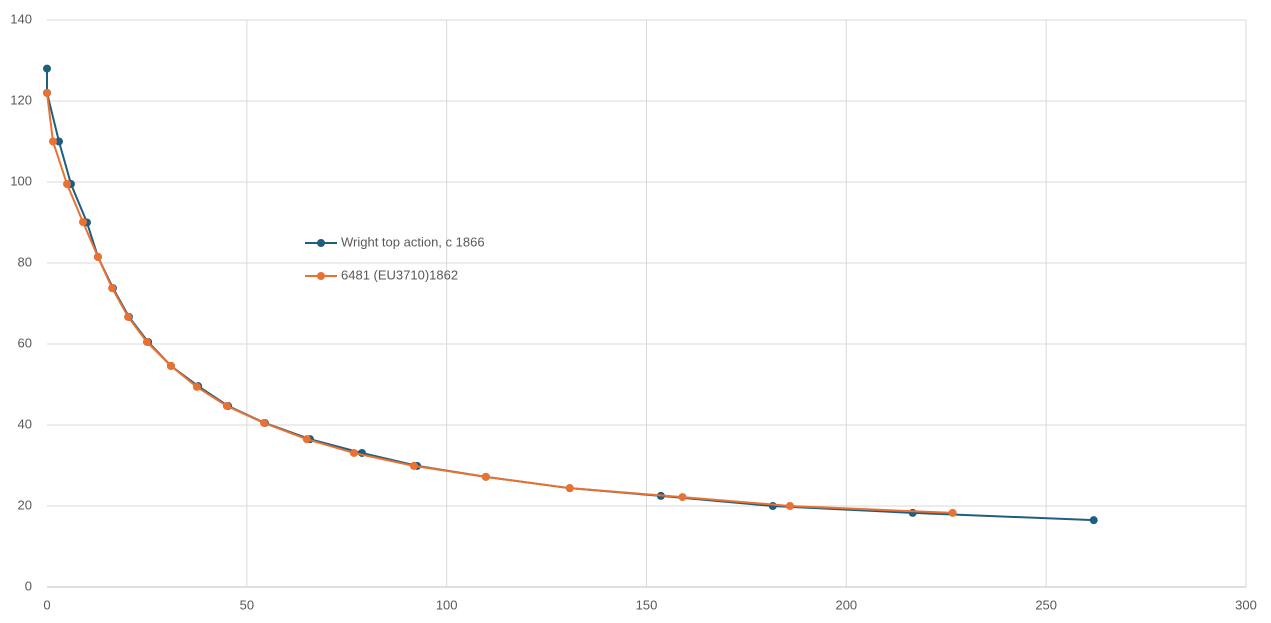  I want to click on y-tick-label: 60, so click(25, 342).